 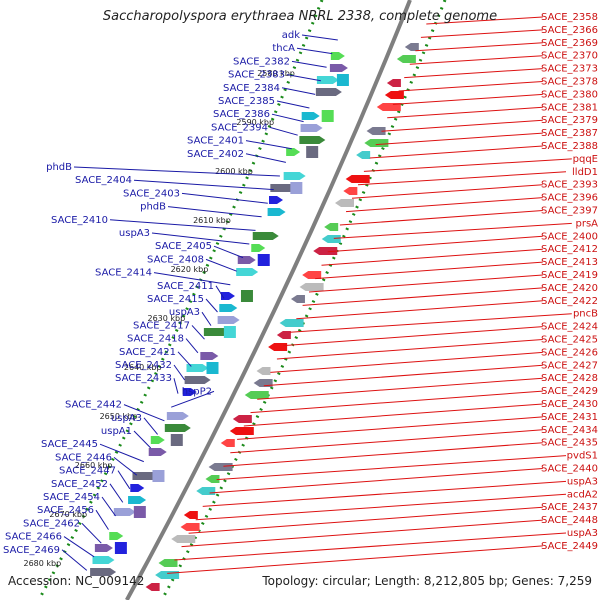 I want to click on gene-label-reverse: uspA3, so click(x=582, y=533).